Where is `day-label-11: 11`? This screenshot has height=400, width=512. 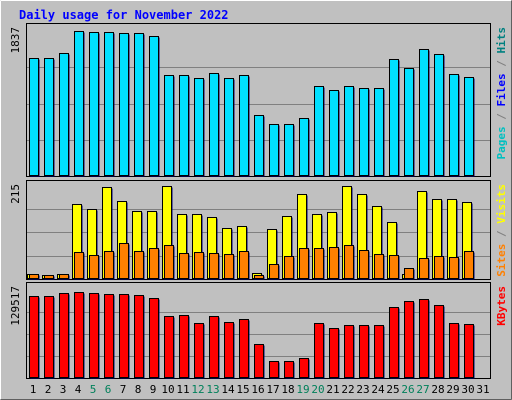 day-label-11: 11 is located at coordinates (182, 389).